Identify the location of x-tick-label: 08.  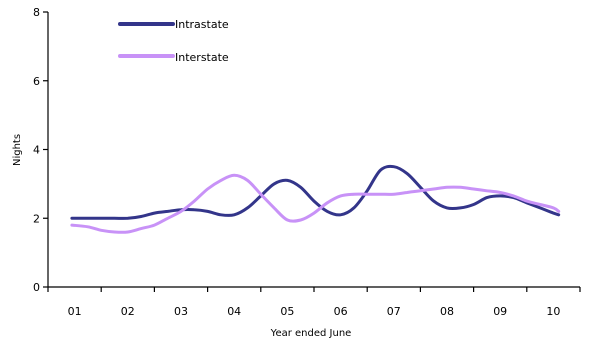
(447, 311).